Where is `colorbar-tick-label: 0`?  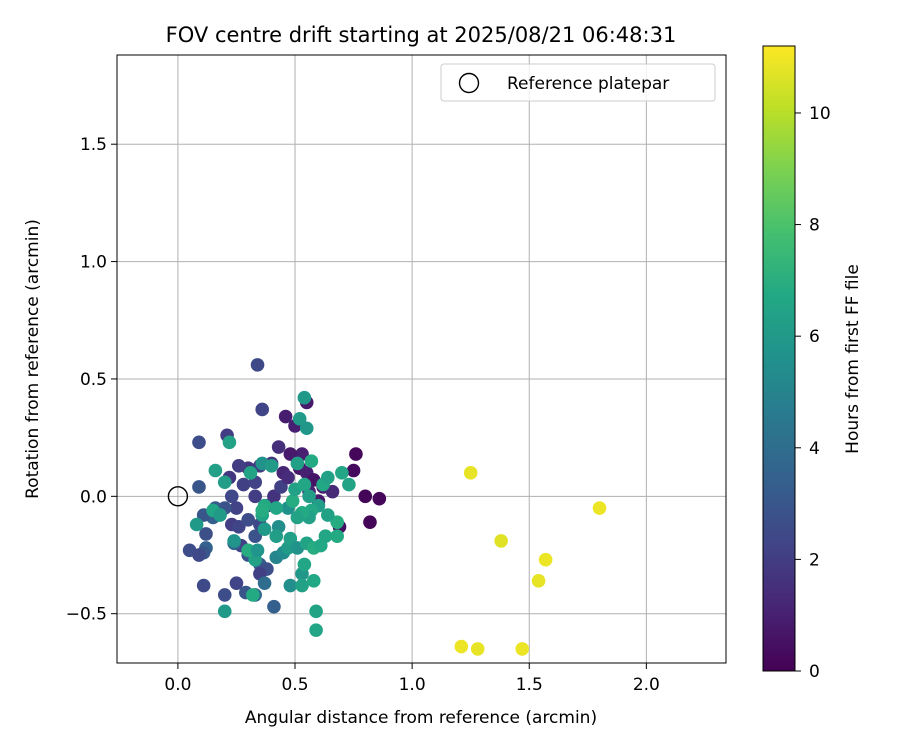
colorbar-tick-label: 0 is located at coordinates (814, 672).